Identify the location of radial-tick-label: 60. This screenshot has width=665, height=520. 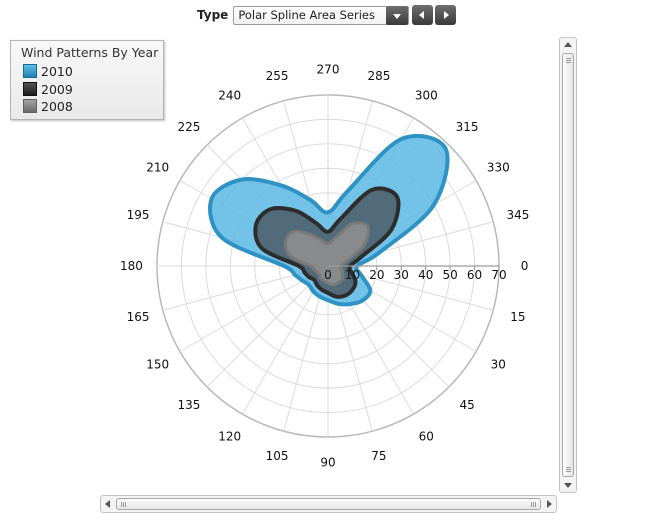
(474, 275).